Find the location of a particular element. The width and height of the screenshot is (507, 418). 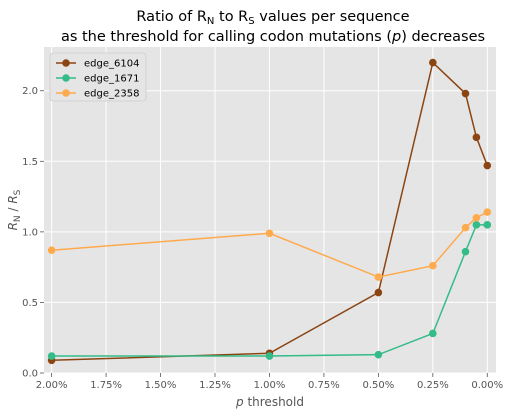

legend-entry: edge_1671 is located at coordinates (97, 79).